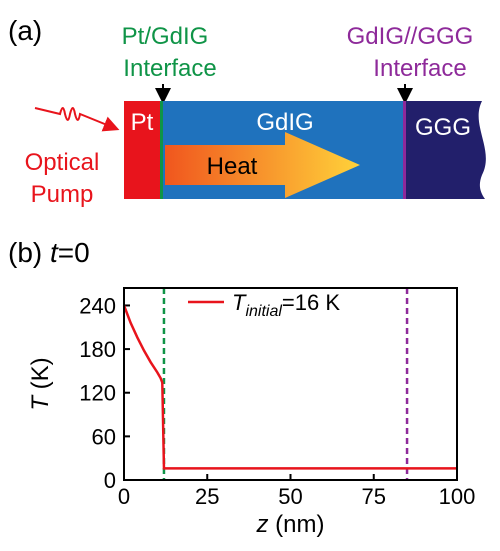  What do you see at coordinates (40, 402) in the screenshot?
I see `y-axis-var: T` at bounding box center [40, 402].